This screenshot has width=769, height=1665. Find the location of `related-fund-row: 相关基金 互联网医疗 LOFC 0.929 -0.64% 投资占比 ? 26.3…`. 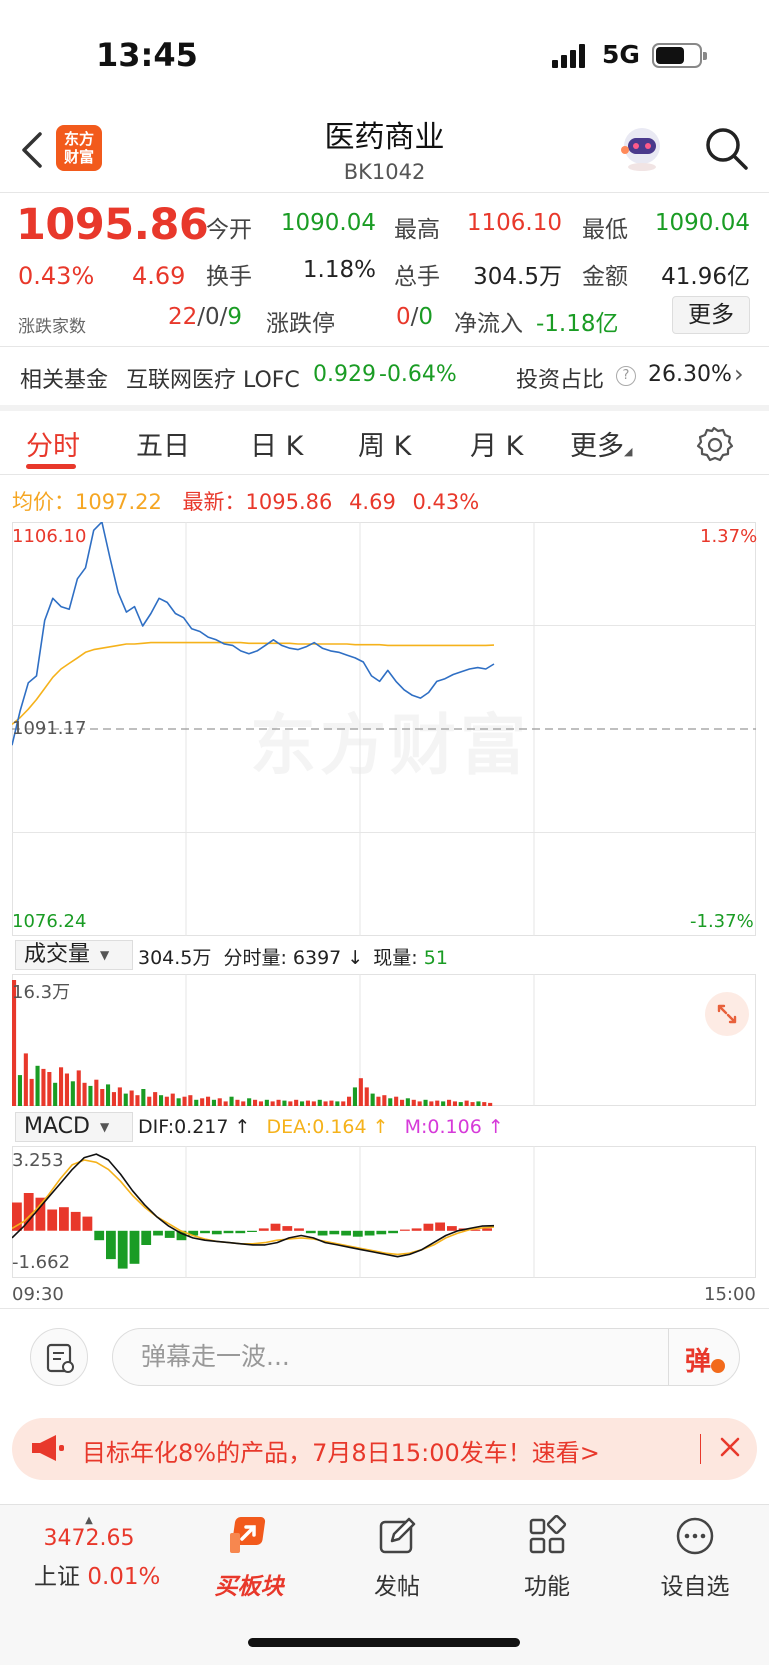

related-fund-row: 相关基金 互联网医疗 LOFC 0.929 -0.64% 投资占比 ? 26.3… is located at coordinates (384, 376).